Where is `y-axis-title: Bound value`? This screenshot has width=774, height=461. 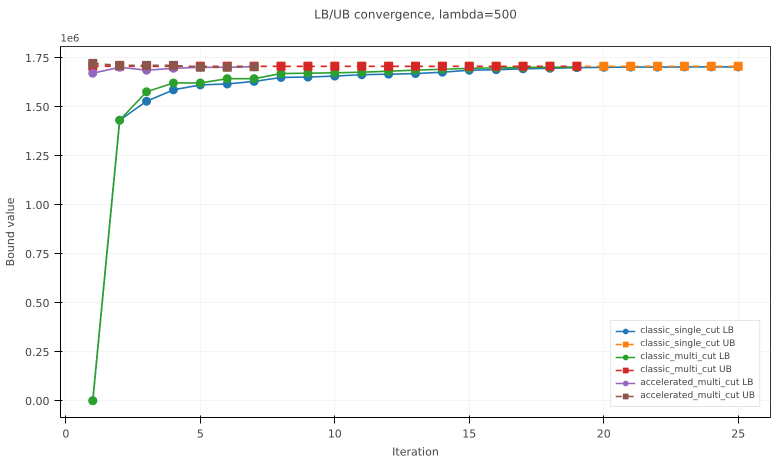
y-axis-title: Bound value is located at coordinates (11, 231).